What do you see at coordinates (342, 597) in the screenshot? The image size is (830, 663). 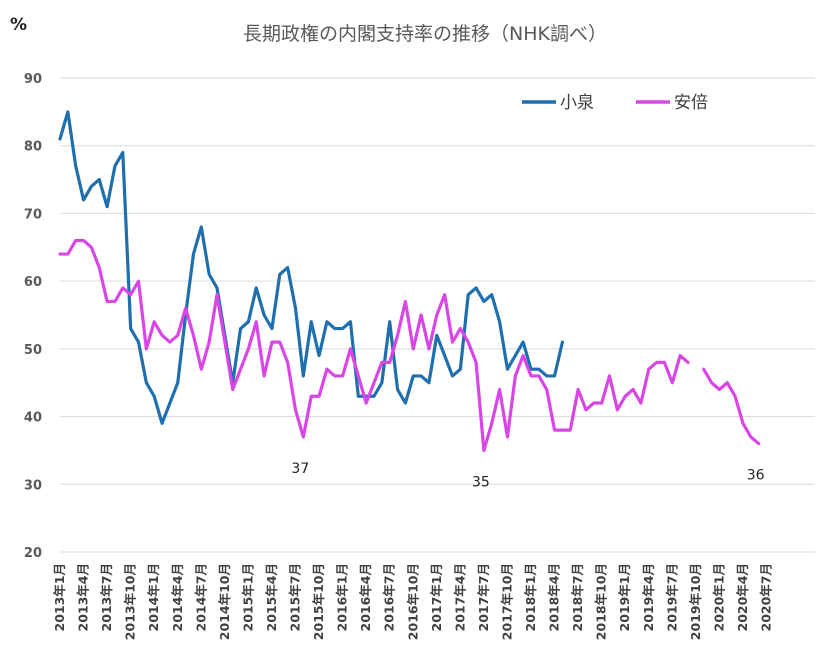 I see `x-tick-label: 2016年1月` at bounding box center [342, 597].